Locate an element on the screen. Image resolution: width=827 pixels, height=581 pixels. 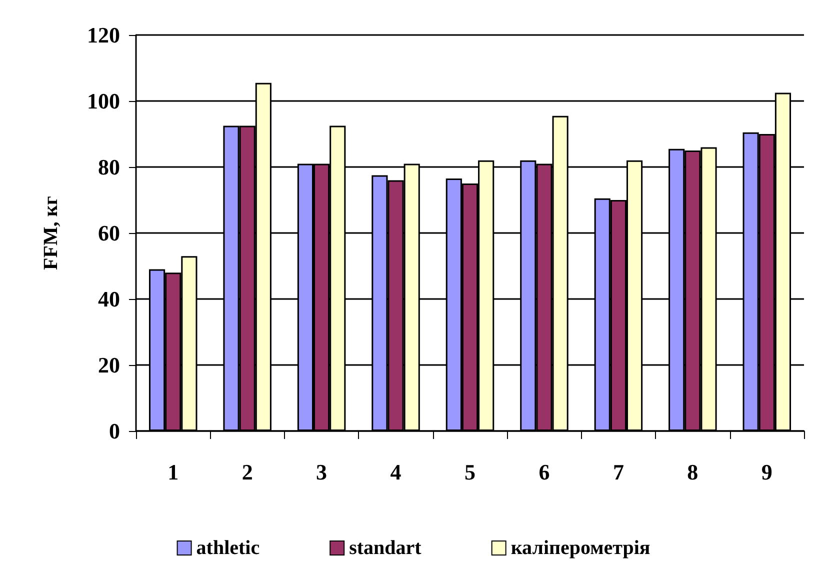
legend-label: standart is located at coordinates (385, 548).